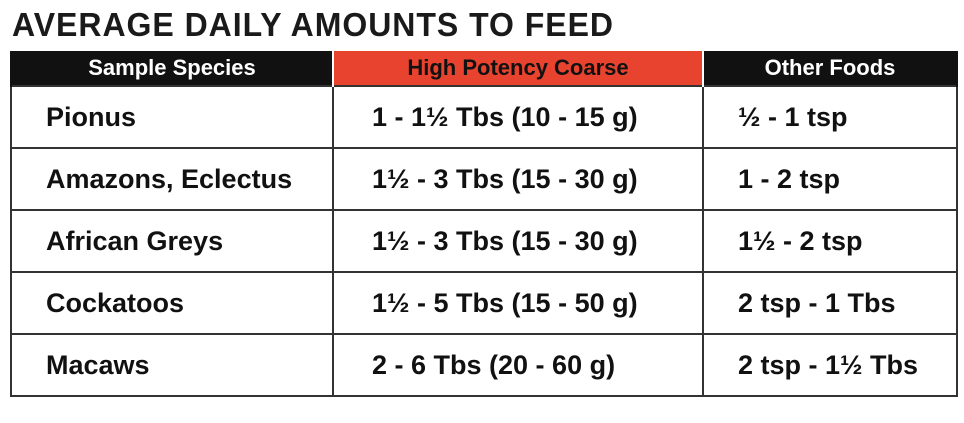  I want to click on table-row: Pionus 1 - 1½ Tbs (10 - 15 g) ½ - 1 tsp, so click(484, 117).